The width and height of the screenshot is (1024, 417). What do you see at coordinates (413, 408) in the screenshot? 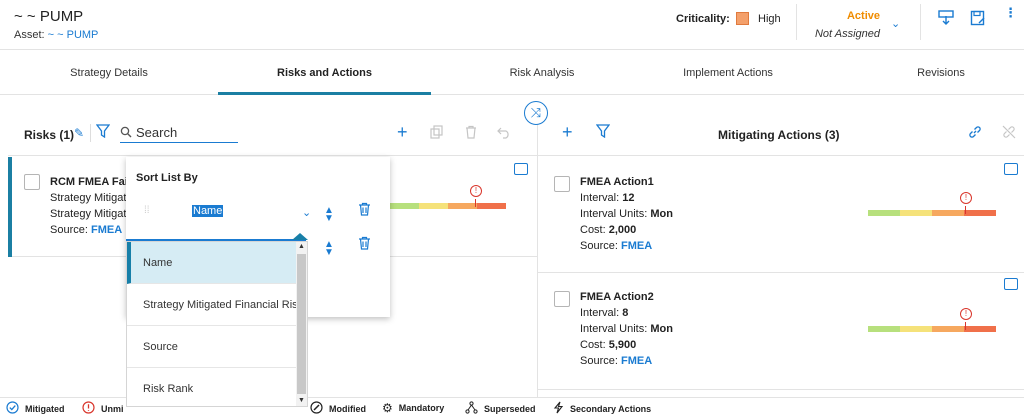
I see `legend-mandatory: ⚙ Mandatory` at bounding box center [413, 408].